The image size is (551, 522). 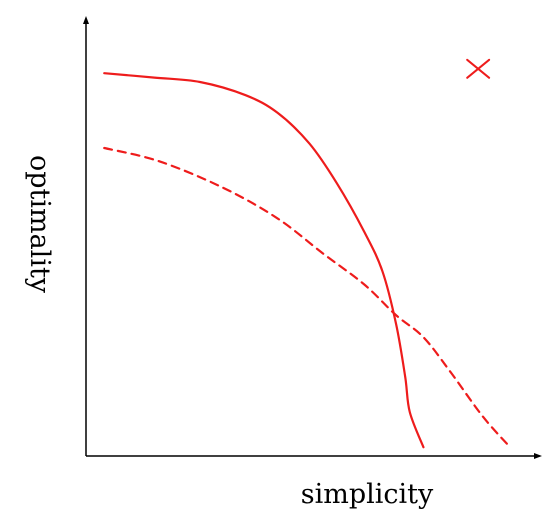 I want to click on x-marker, so click(x=478, y=68).